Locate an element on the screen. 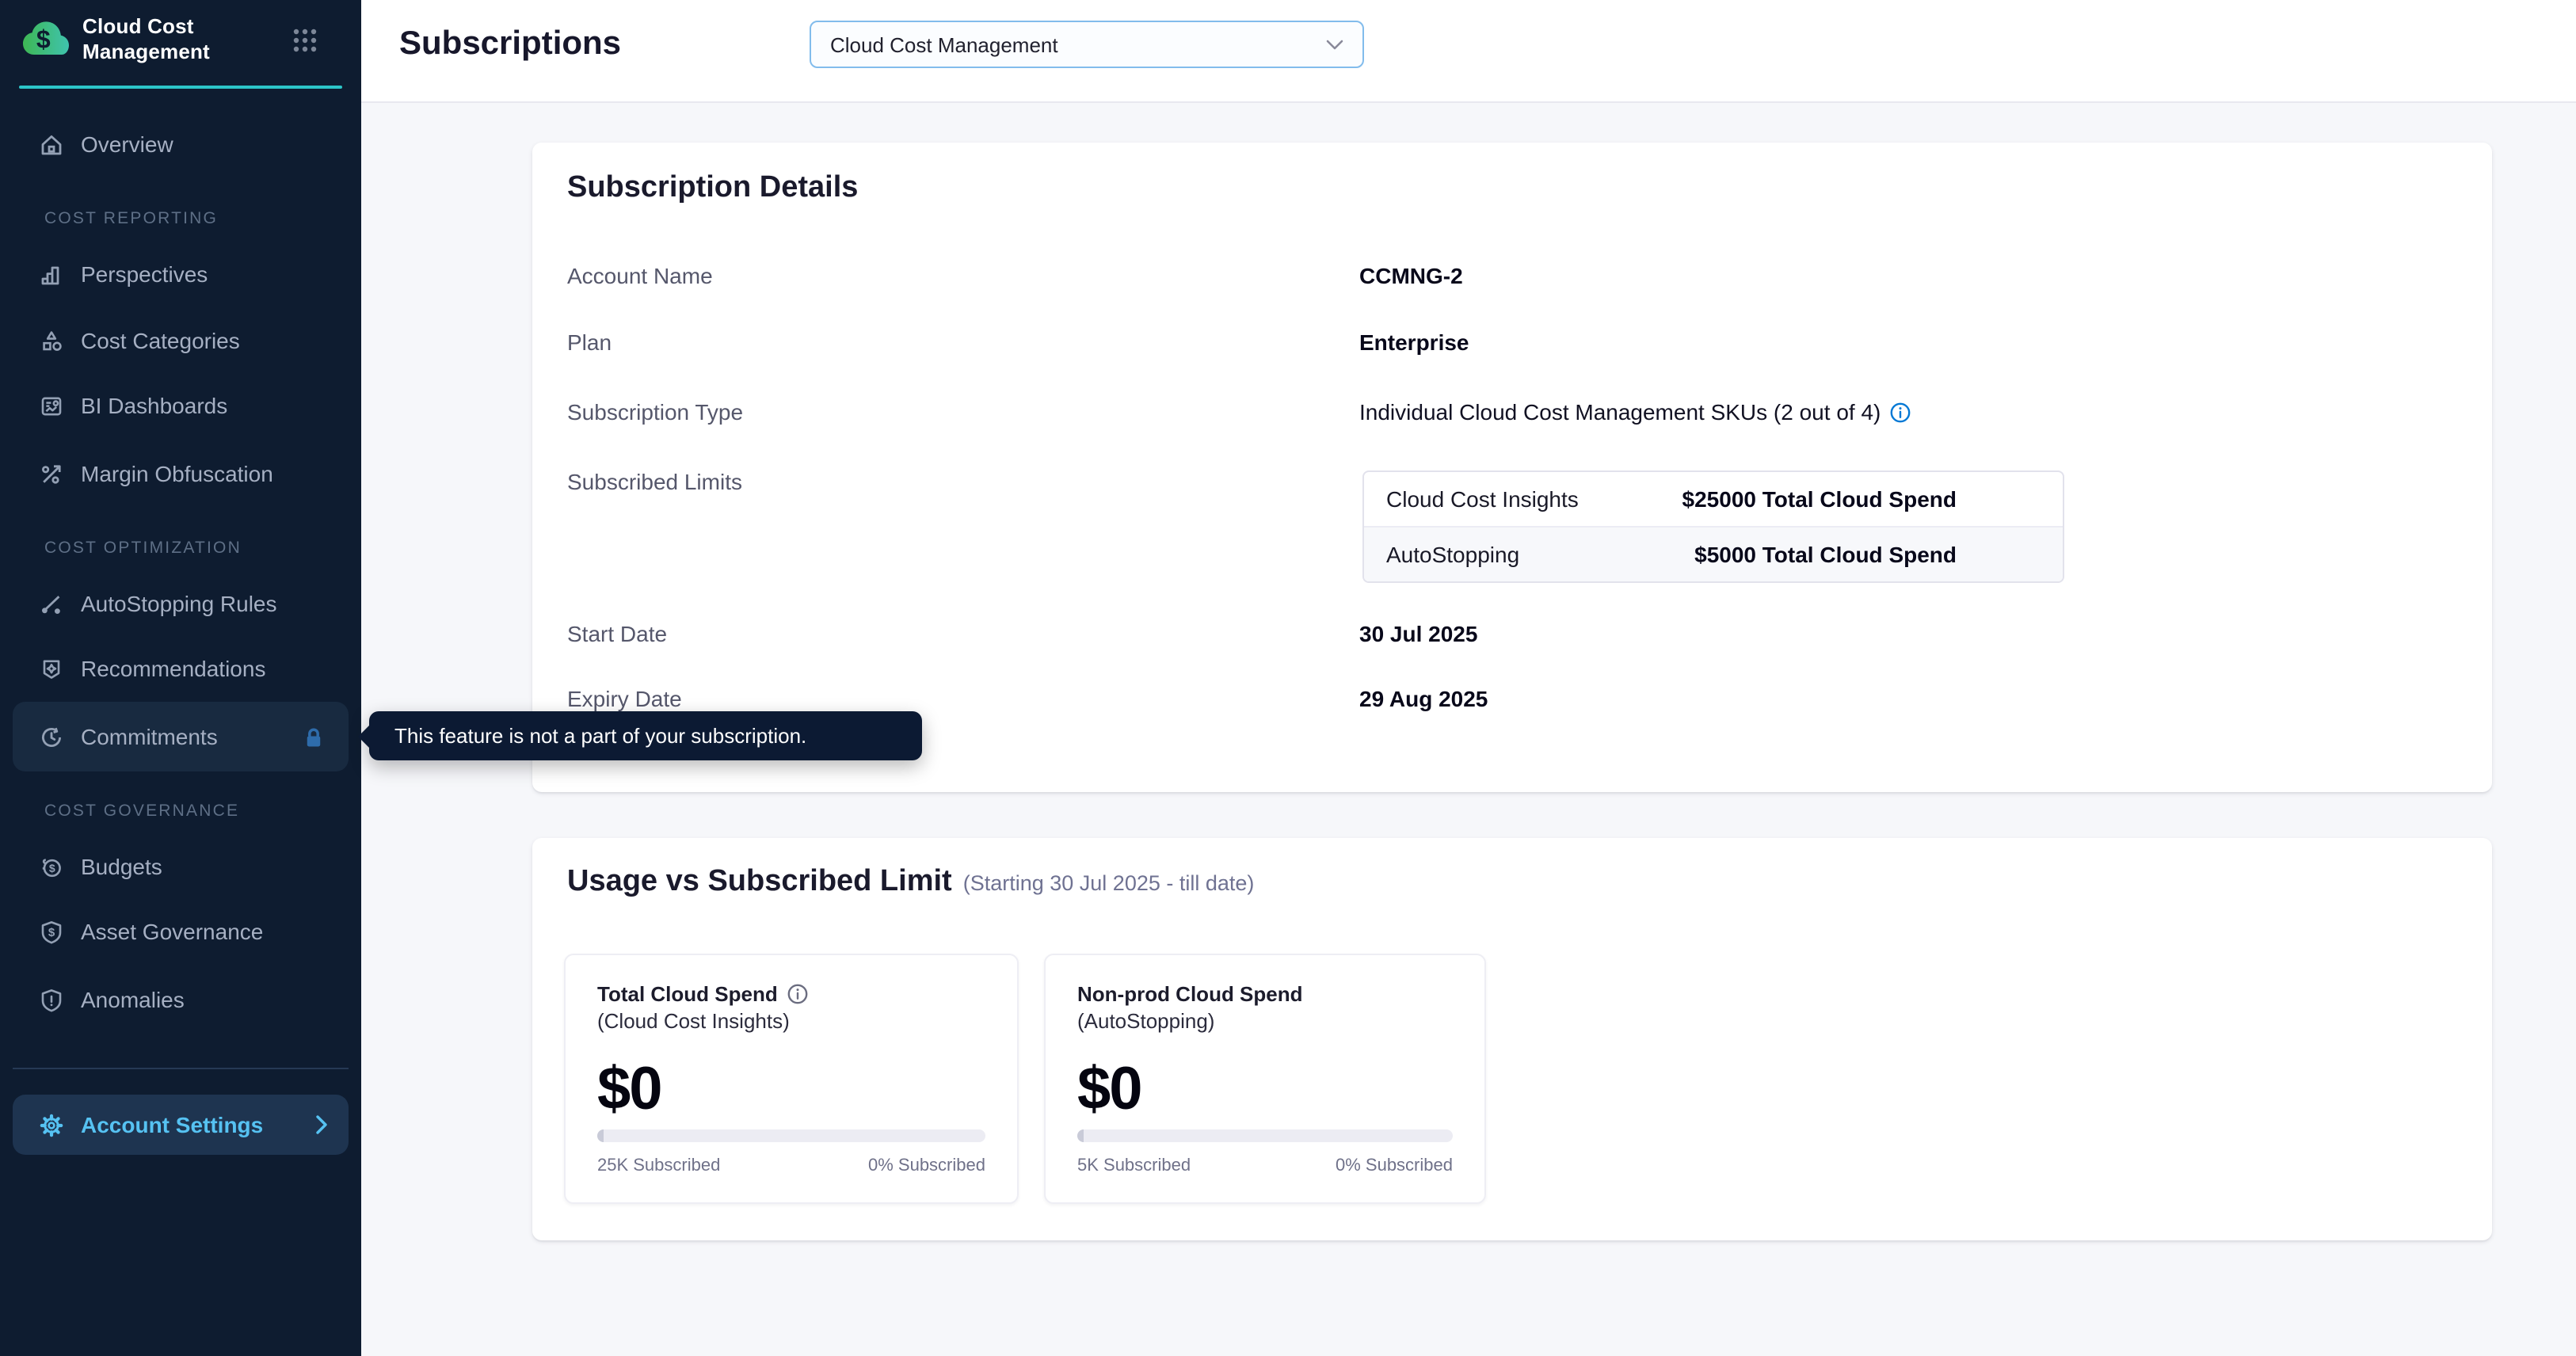 The width and height of the screenshot is (2576, 1356). start-date-label: Start Date is located at coordinates (617, 633).